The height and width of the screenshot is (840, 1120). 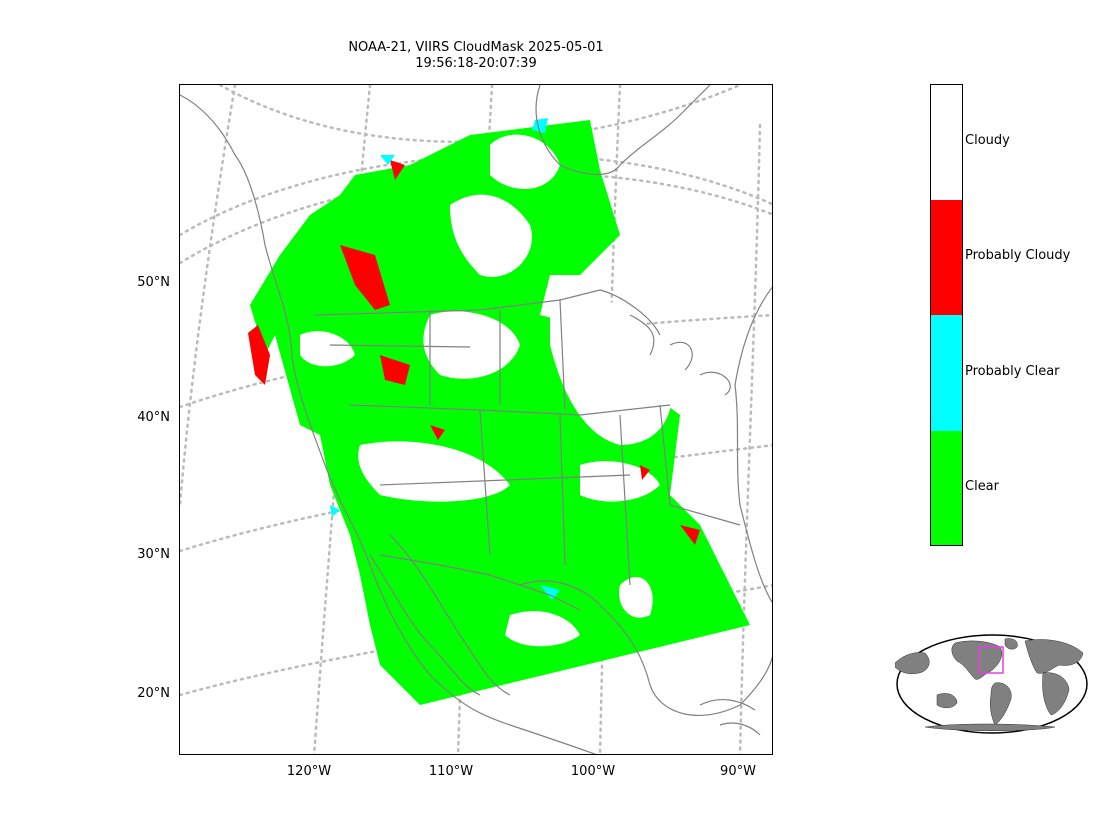 What do you see at coordinates (208, 296) in the screenshot?
I see `meridian-125w` at bounding box center [208, 296].